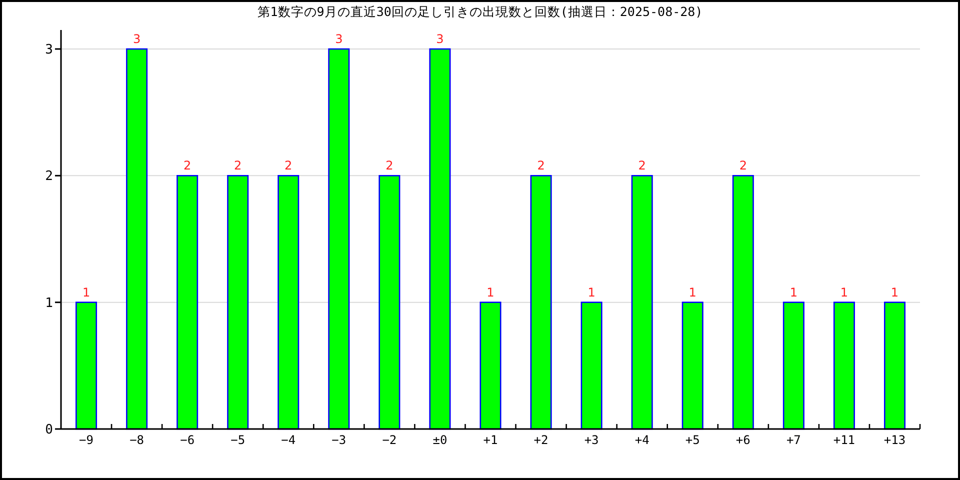 The image size is (960, 480). Describe the element at coordinates (389, 440) in the screenshot. I see `x-tick-label: −2` at that location.